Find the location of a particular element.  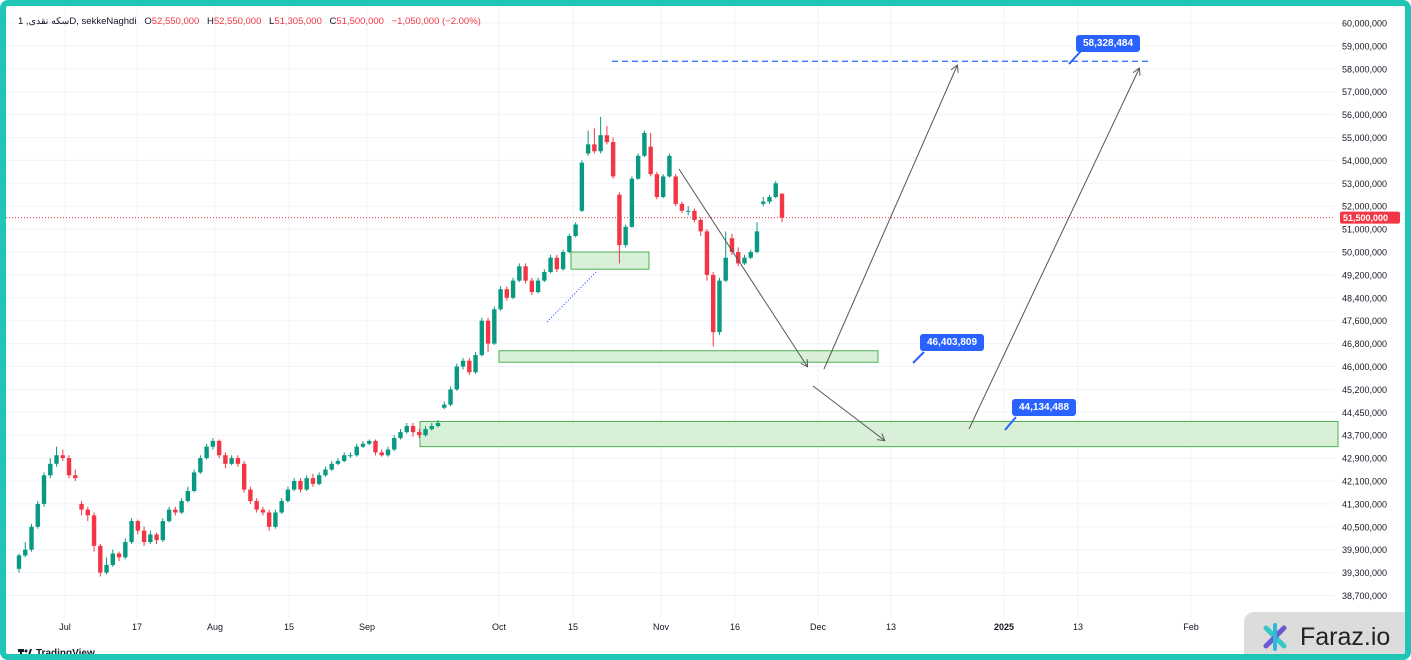

zone-49800k is located at coordinates (610, 260).